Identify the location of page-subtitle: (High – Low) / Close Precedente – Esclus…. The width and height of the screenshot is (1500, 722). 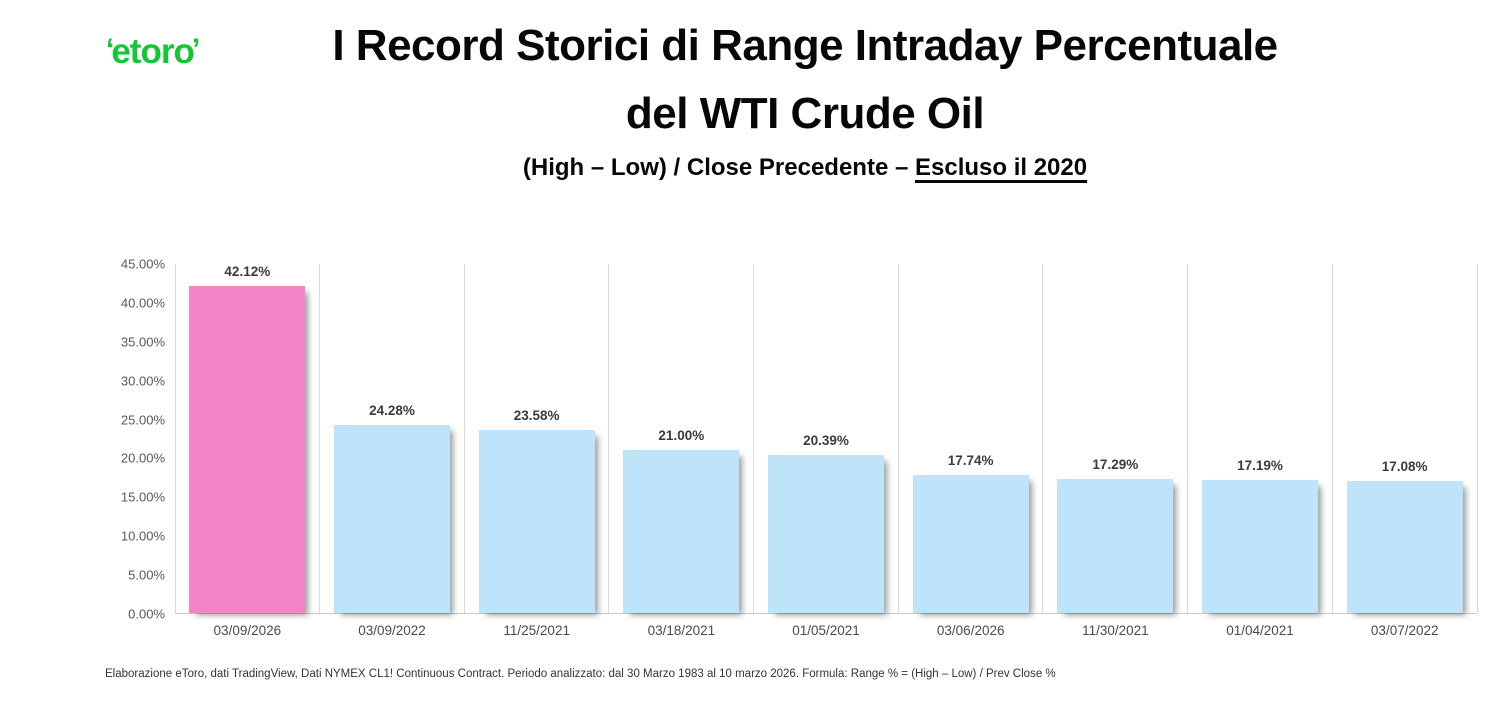
(805, 168).